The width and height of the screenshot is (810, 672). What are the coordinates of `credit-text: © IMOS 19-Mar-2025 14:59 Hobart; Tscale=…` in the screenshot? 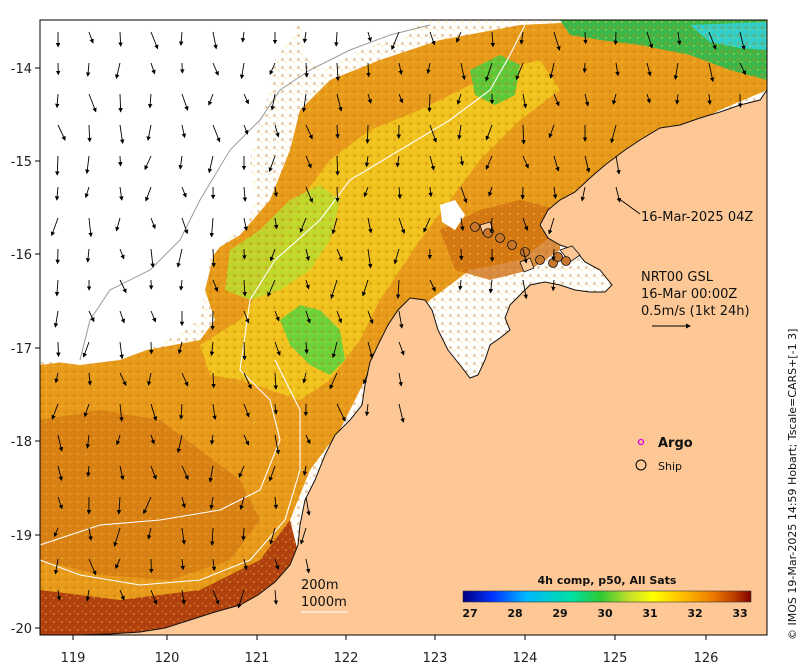 It's located at (792, 484).